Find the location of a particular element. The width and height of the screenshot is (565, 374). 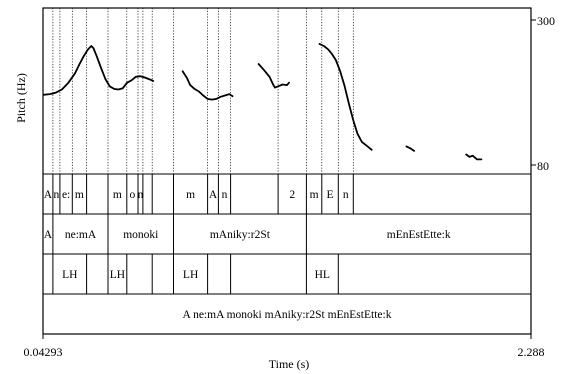

tier-label: 2 is located at coordinates (292, 195).